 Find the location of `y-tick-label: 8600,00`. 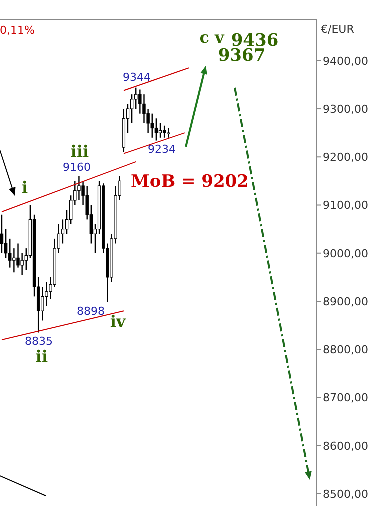

y-tick-label: 8600,00 is located at coordinates (345, 446).